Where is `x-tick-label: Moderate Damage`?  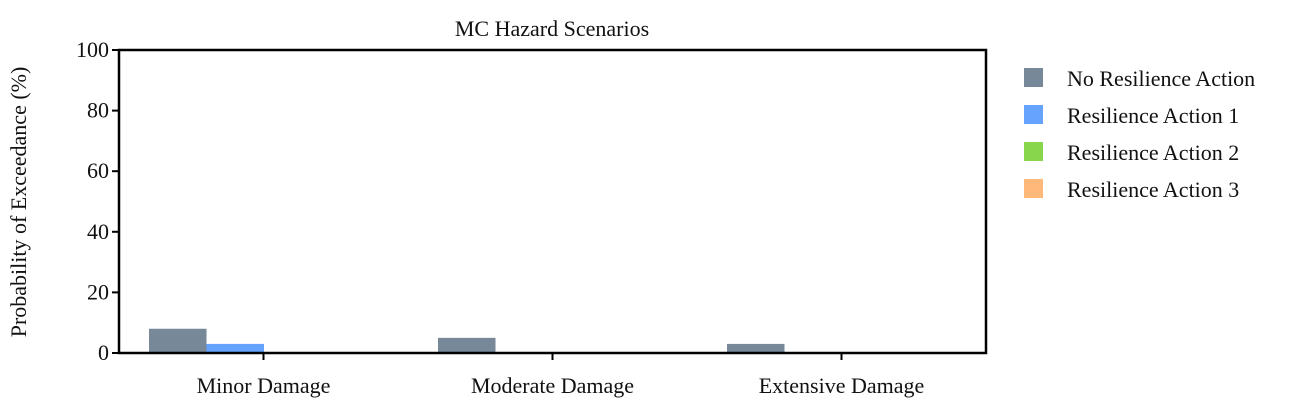 x-tick-label: Moderate Damage is located at coordinates (552, 385).